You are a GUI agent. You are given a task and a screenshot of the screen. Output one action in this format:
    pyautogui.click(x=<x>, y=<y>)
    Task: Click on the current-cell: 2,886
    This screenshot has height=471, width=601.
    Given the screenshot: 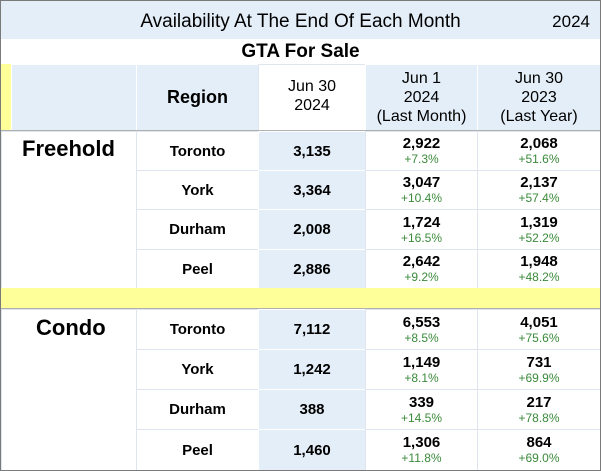 What is the action you would take?
    pyautogui.click(x=311, y=268)
    